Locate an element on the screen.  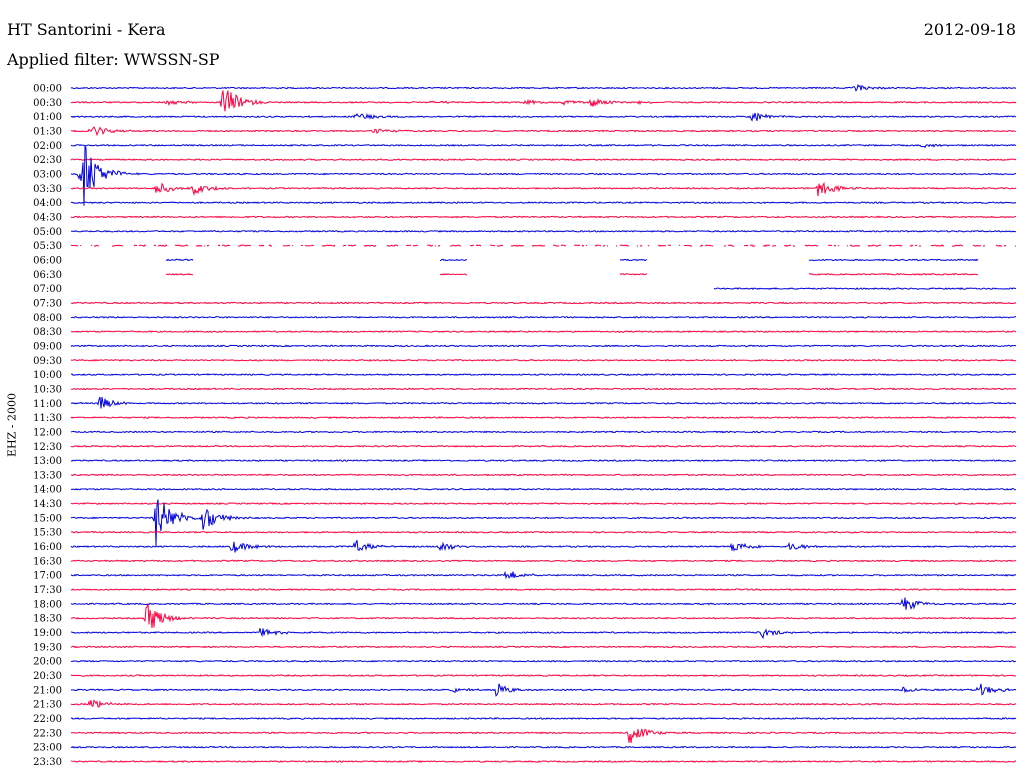
time-tick-label: 08:30 is located at coordinates (47, 332).